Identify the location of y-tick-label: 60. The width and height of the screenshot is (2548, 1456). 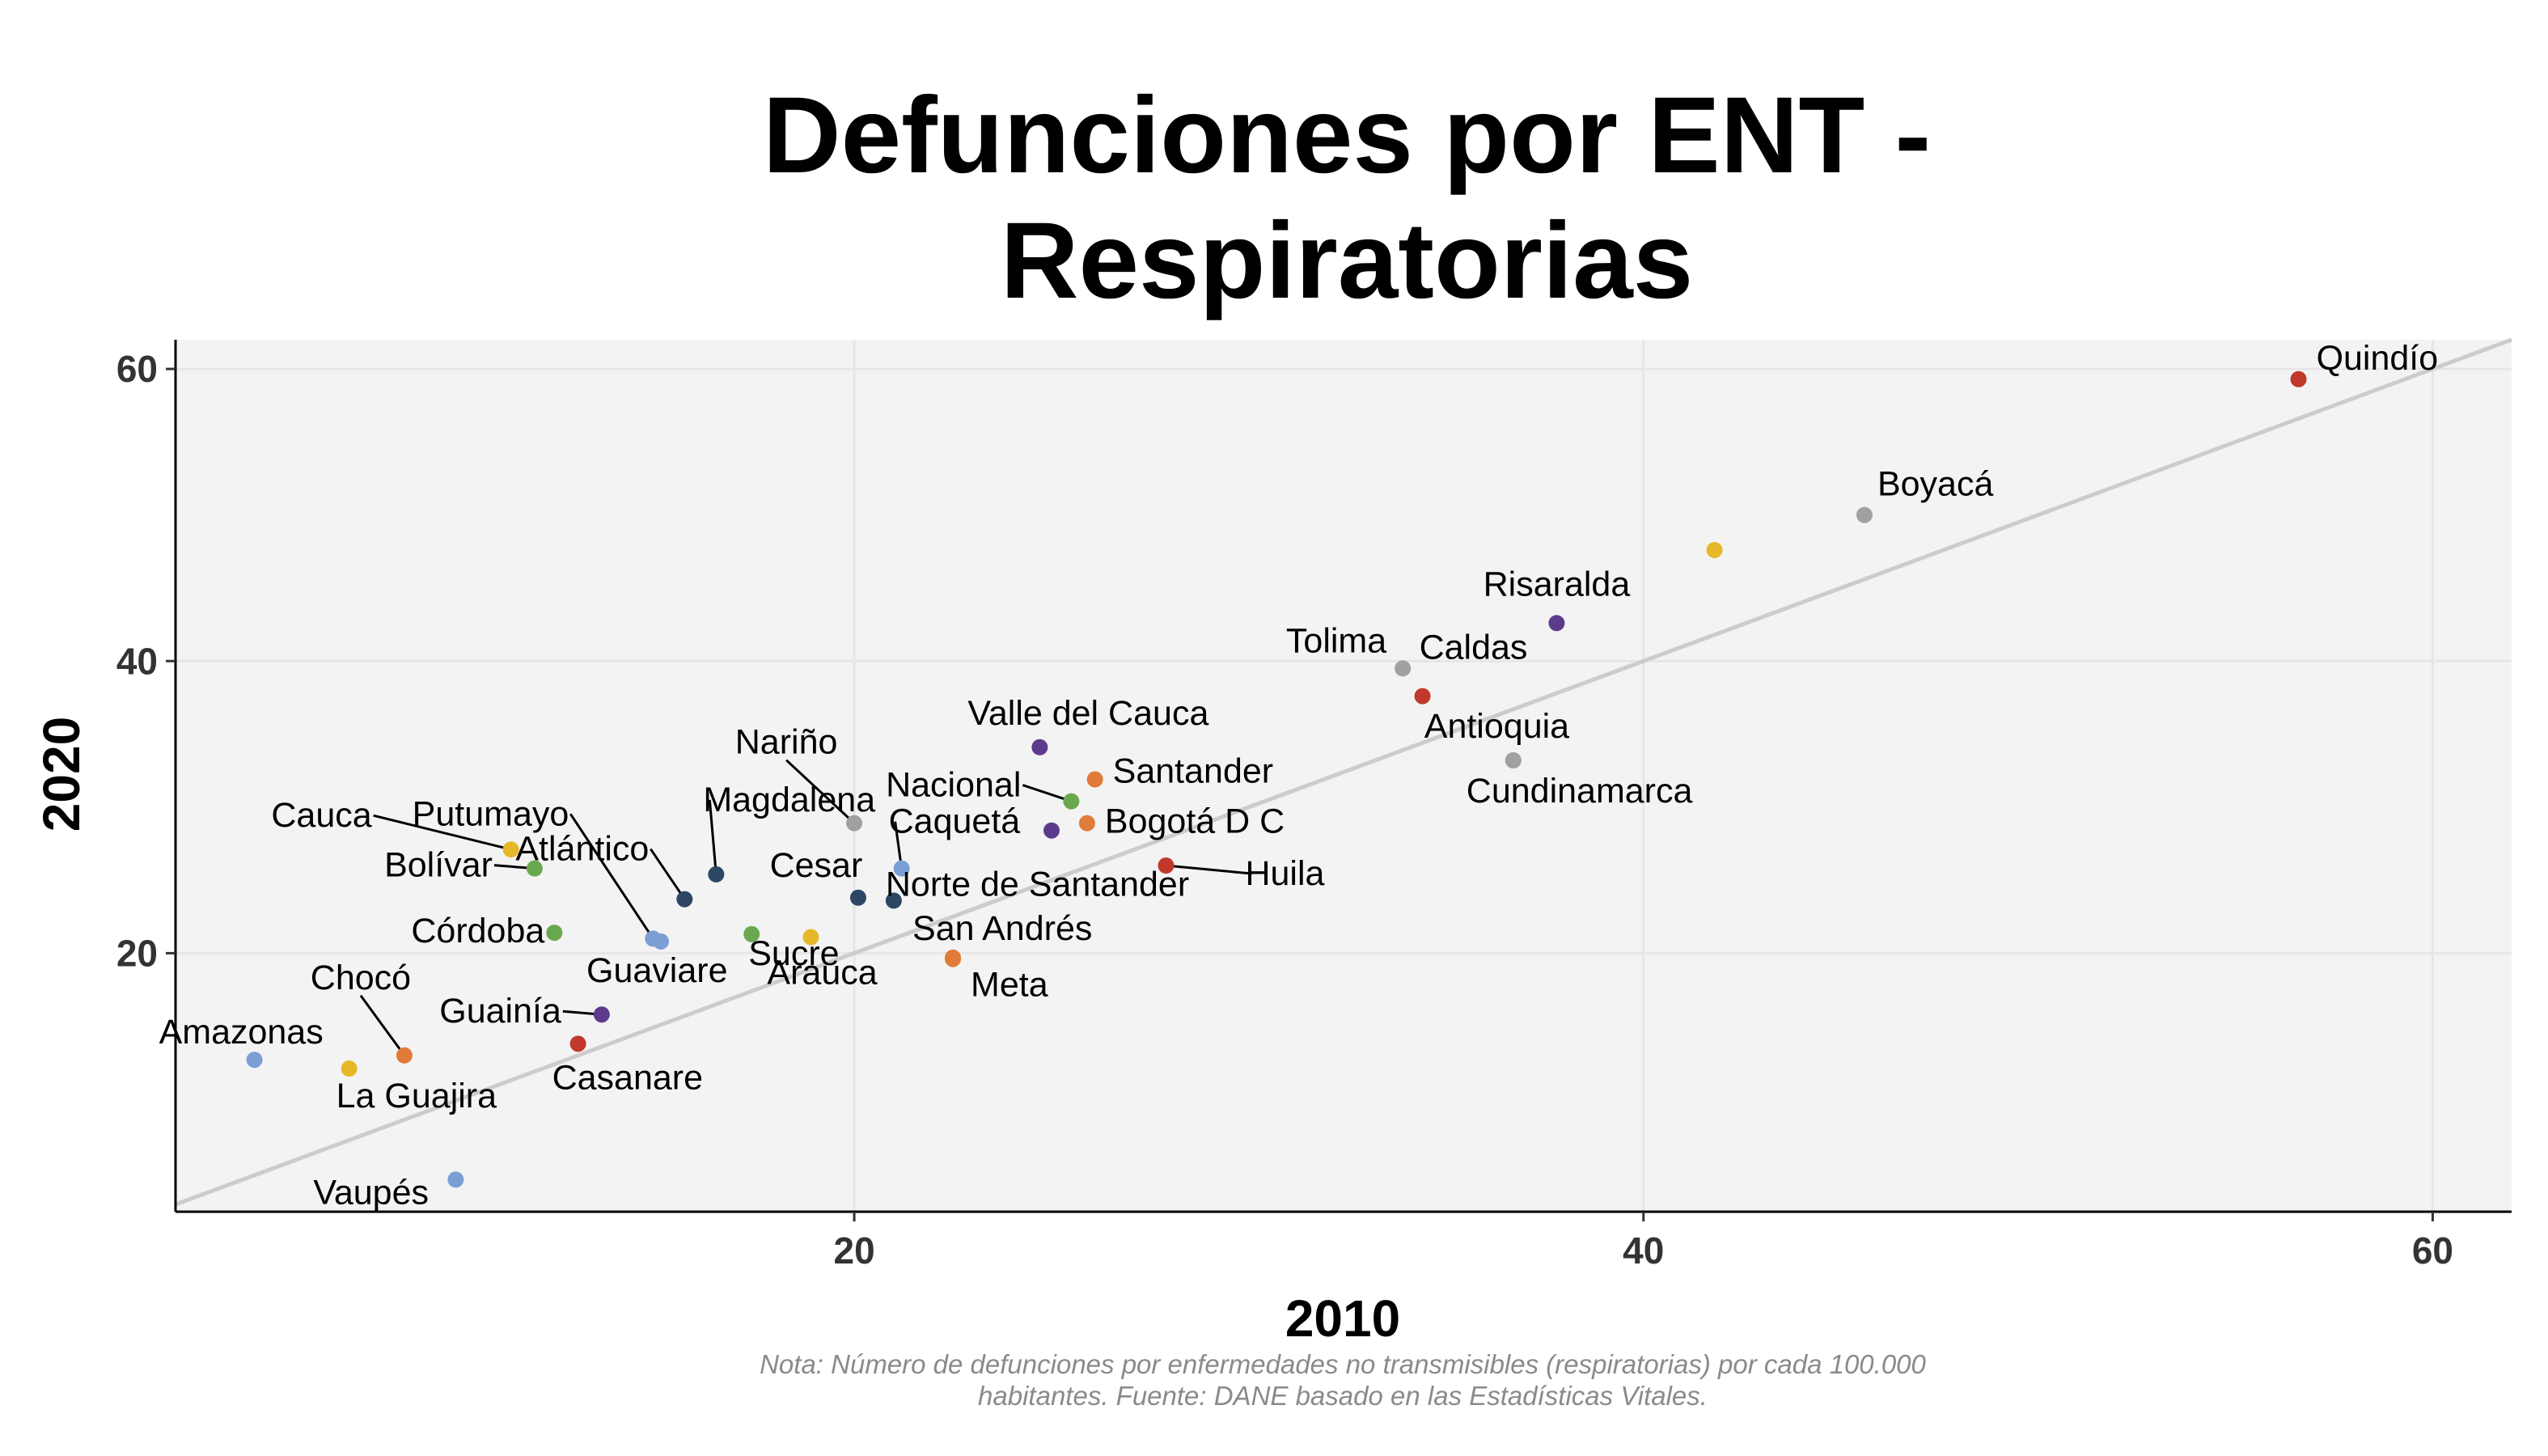
(137, 369).